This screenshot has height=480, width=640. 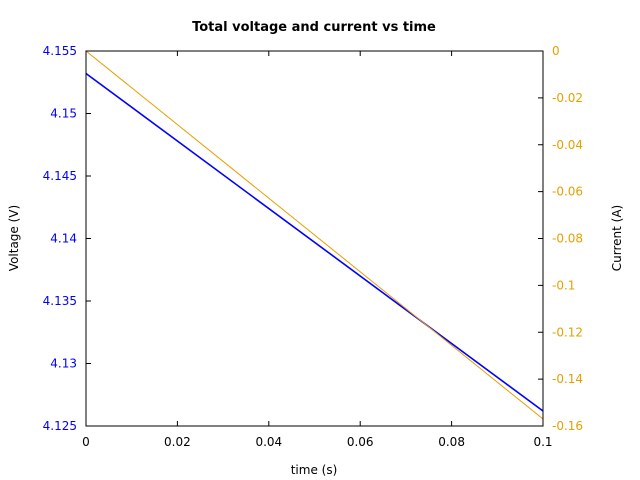 I want to click on y2-tick-label: -0.14, so click(x=567, y=379).